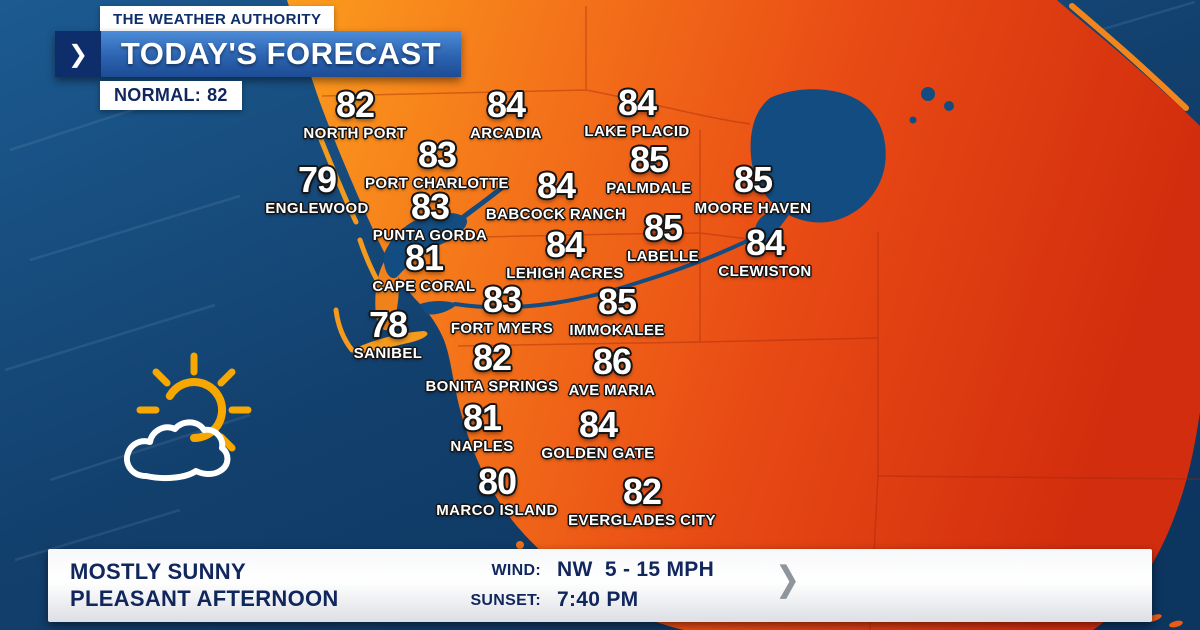 The width and height of the screenshot is (1200, 630). I want to click on caloosahatchee-estuary, so click(439, 308).